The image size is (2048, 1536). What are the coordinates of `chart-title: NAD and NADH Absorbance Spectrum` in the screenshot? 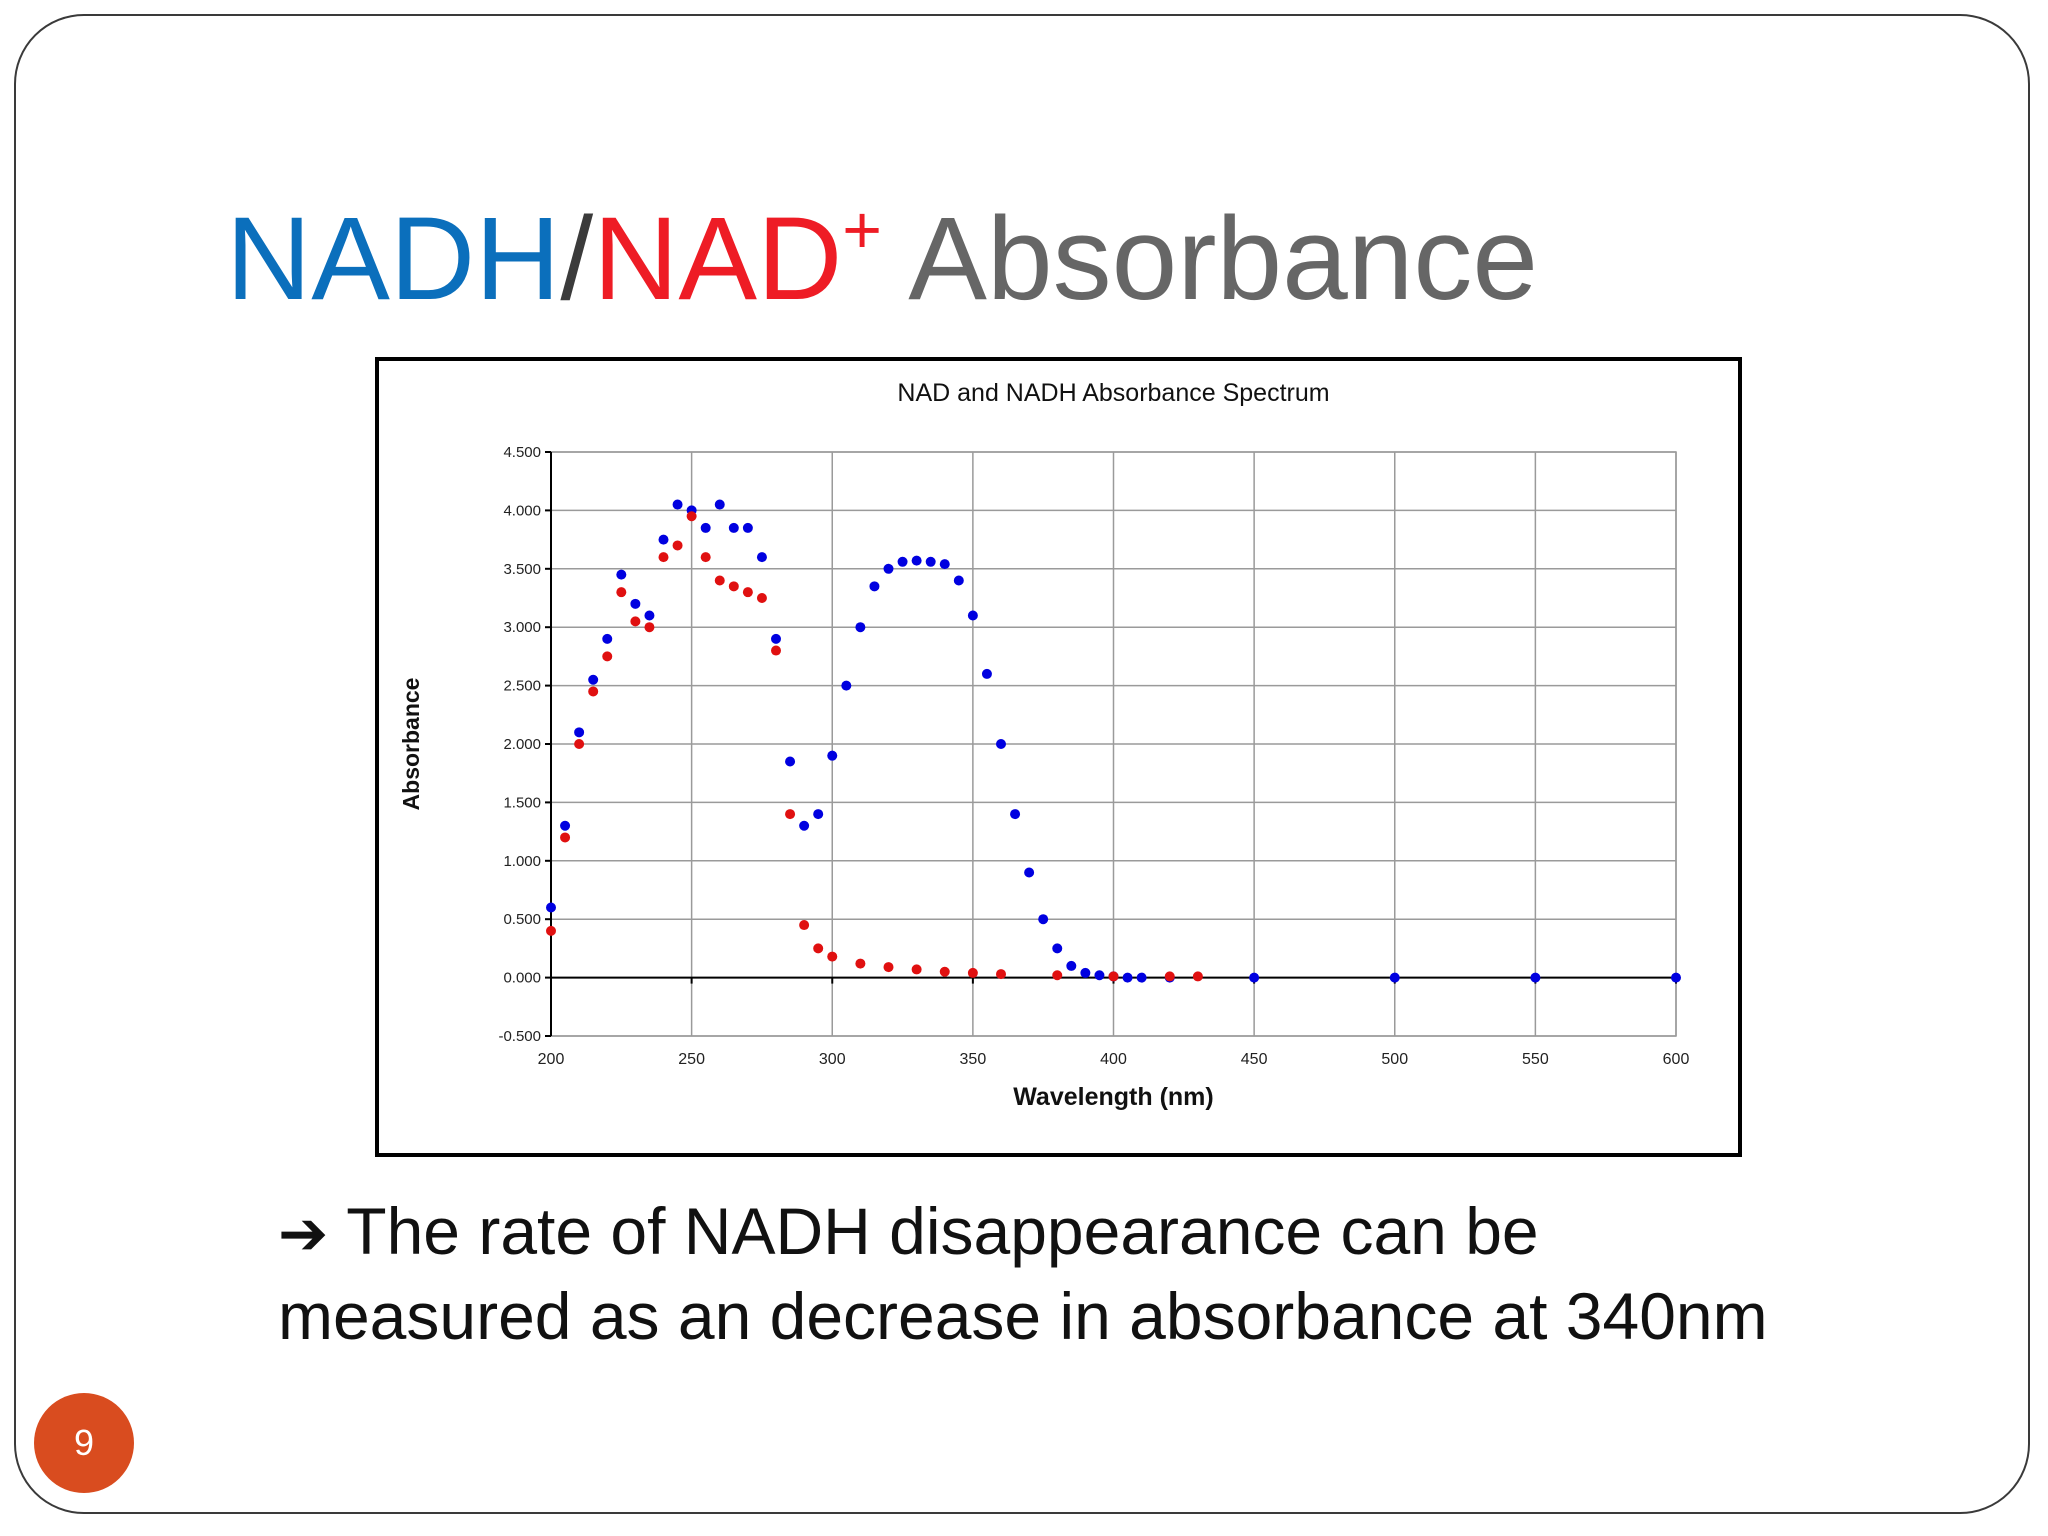 It's located at (1113, 393).